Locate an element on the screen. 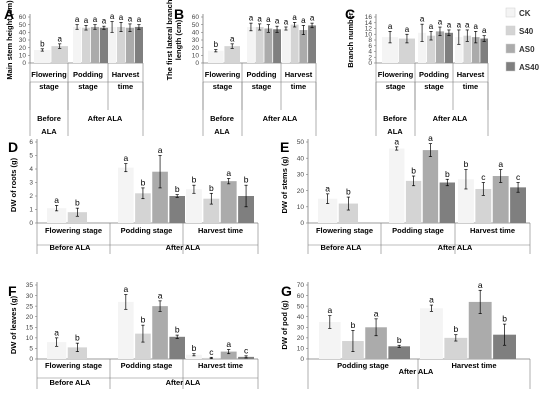 This screenshot has width=550, height=413. y-tick-label: 14 is located at coordinates (369, 23).